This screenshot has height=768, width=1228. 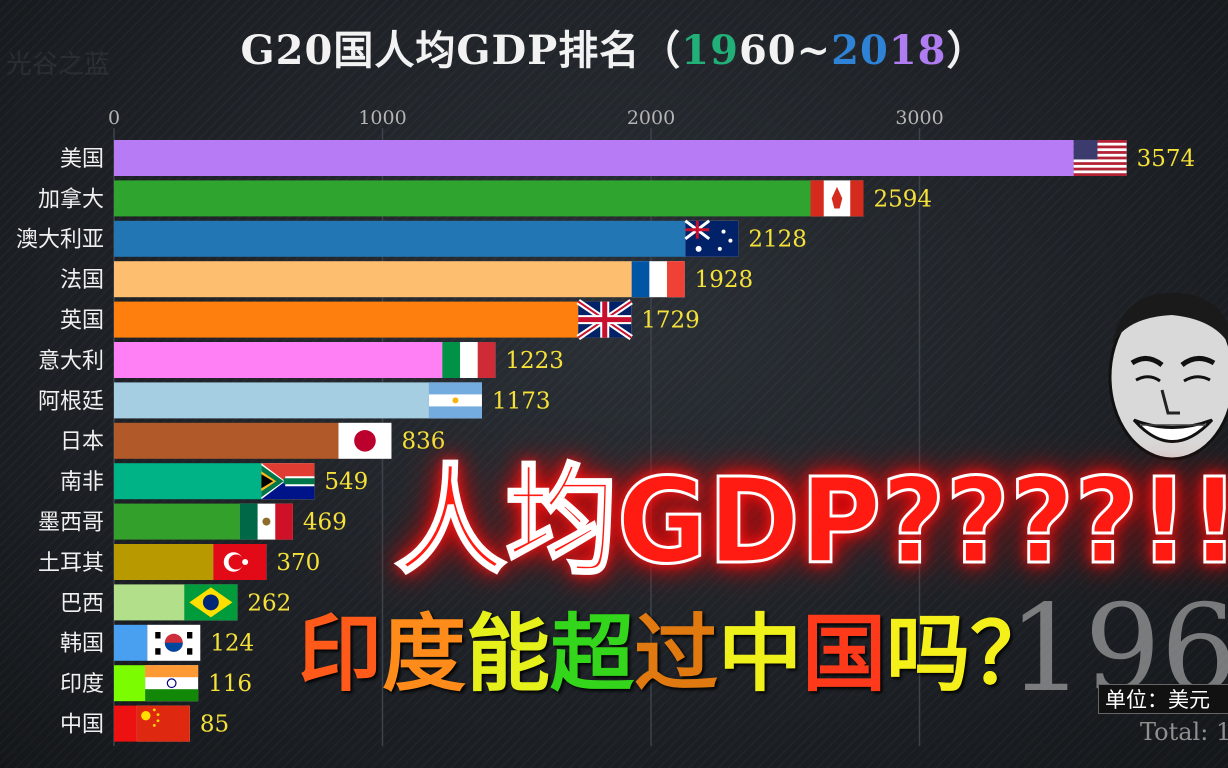 What do you see at coordinates (114, 118) in the screenshot?
I see `x-tick-label: 0` at bounding box center [114, 118].